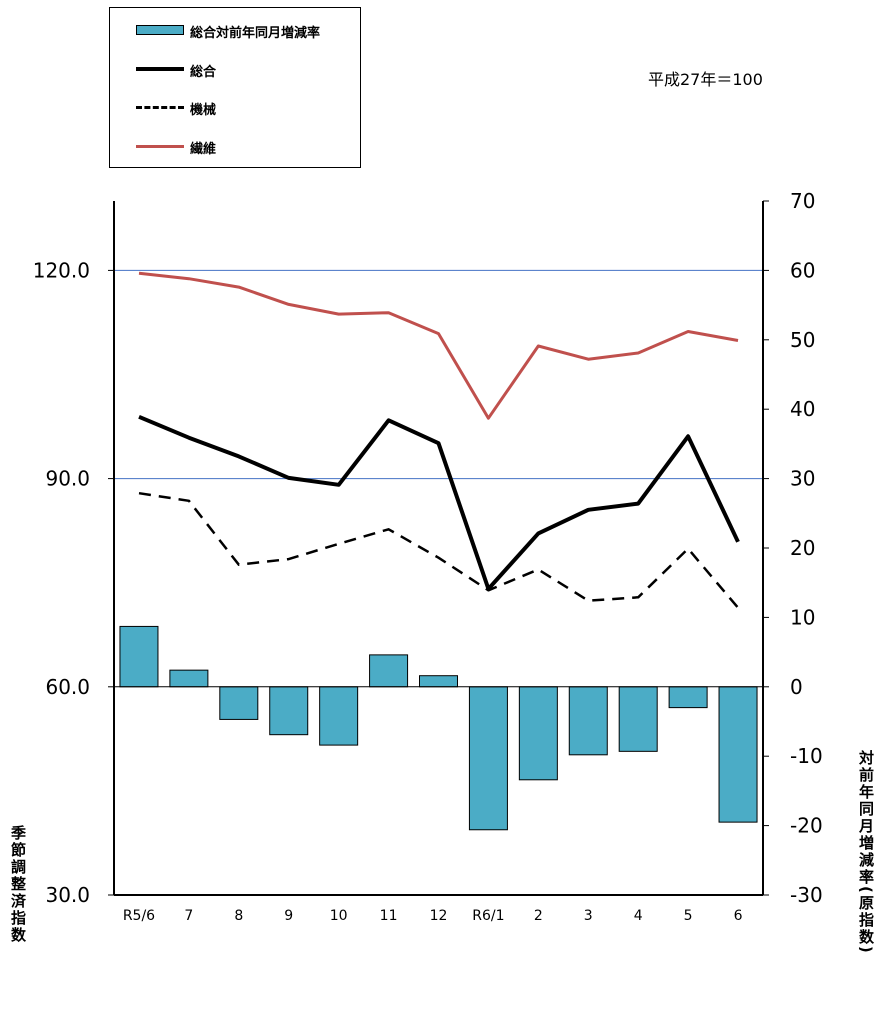 The height and width of the screenshot is (1011, 880). Describe the element at coordinates (61, 270) in the screenshot. I see `left-tick-label: 120.0` at that location.